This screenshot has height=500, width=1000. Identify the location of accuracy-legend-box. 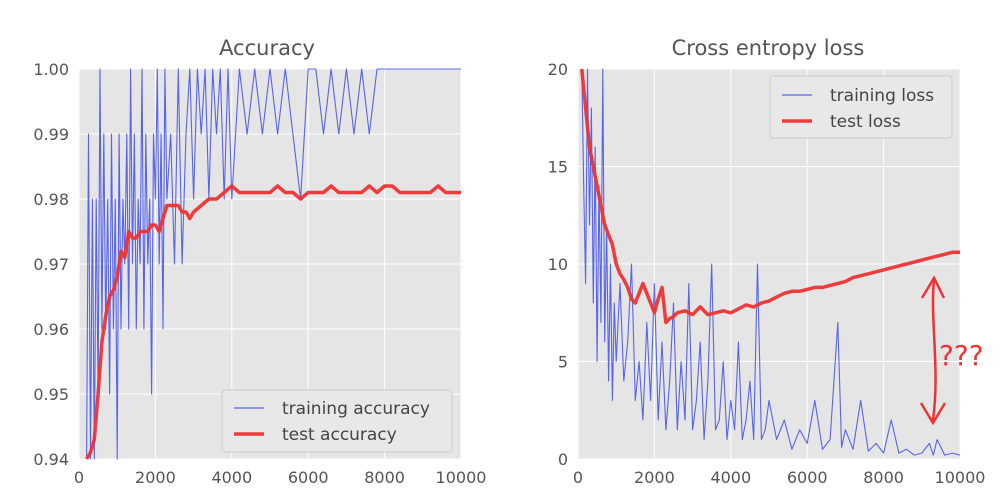
(337, 421).